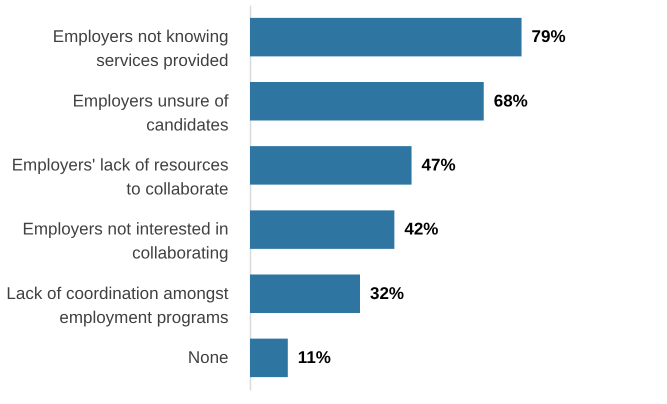  I want to click on y-tick-label: Employers' lack of resources to collaborate, so click(120, 176).